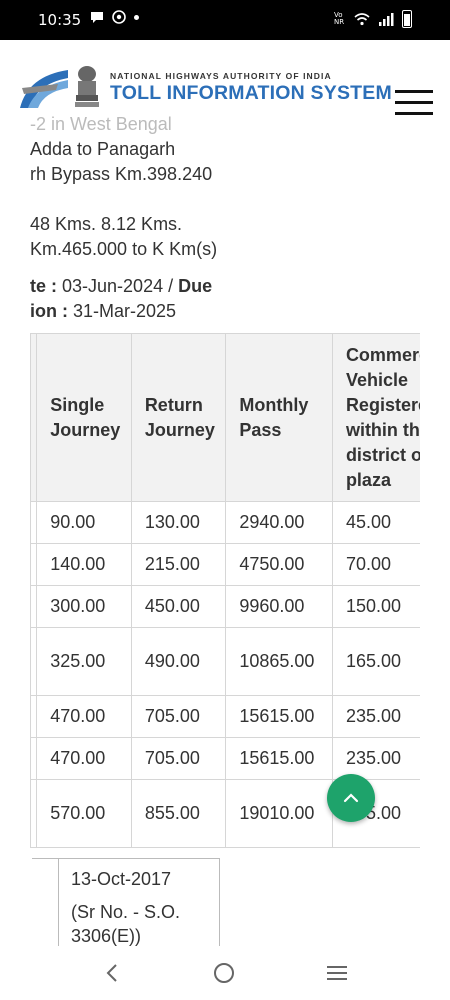  What do you see at coordinates (49, 311) in the screenshot?
I see `due-line-label: ion :` at bounding box center [49, 311].